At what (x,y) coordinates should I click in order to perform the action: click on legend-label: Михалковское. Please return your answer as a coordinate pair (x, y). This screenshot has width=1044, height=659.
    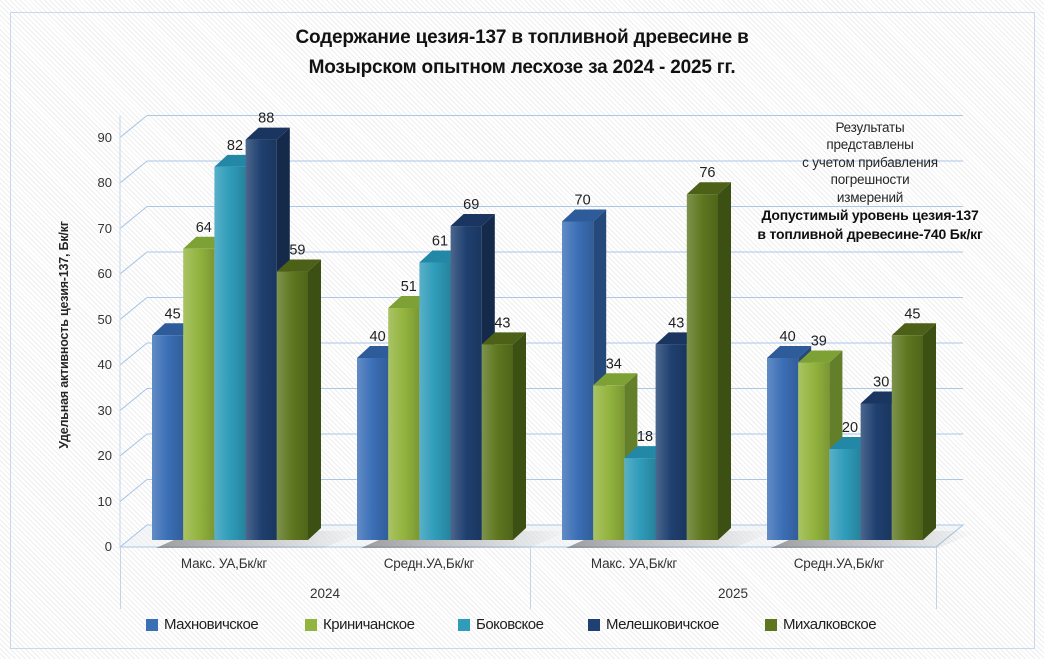
    Looking at the image, I should click on (830, 624).